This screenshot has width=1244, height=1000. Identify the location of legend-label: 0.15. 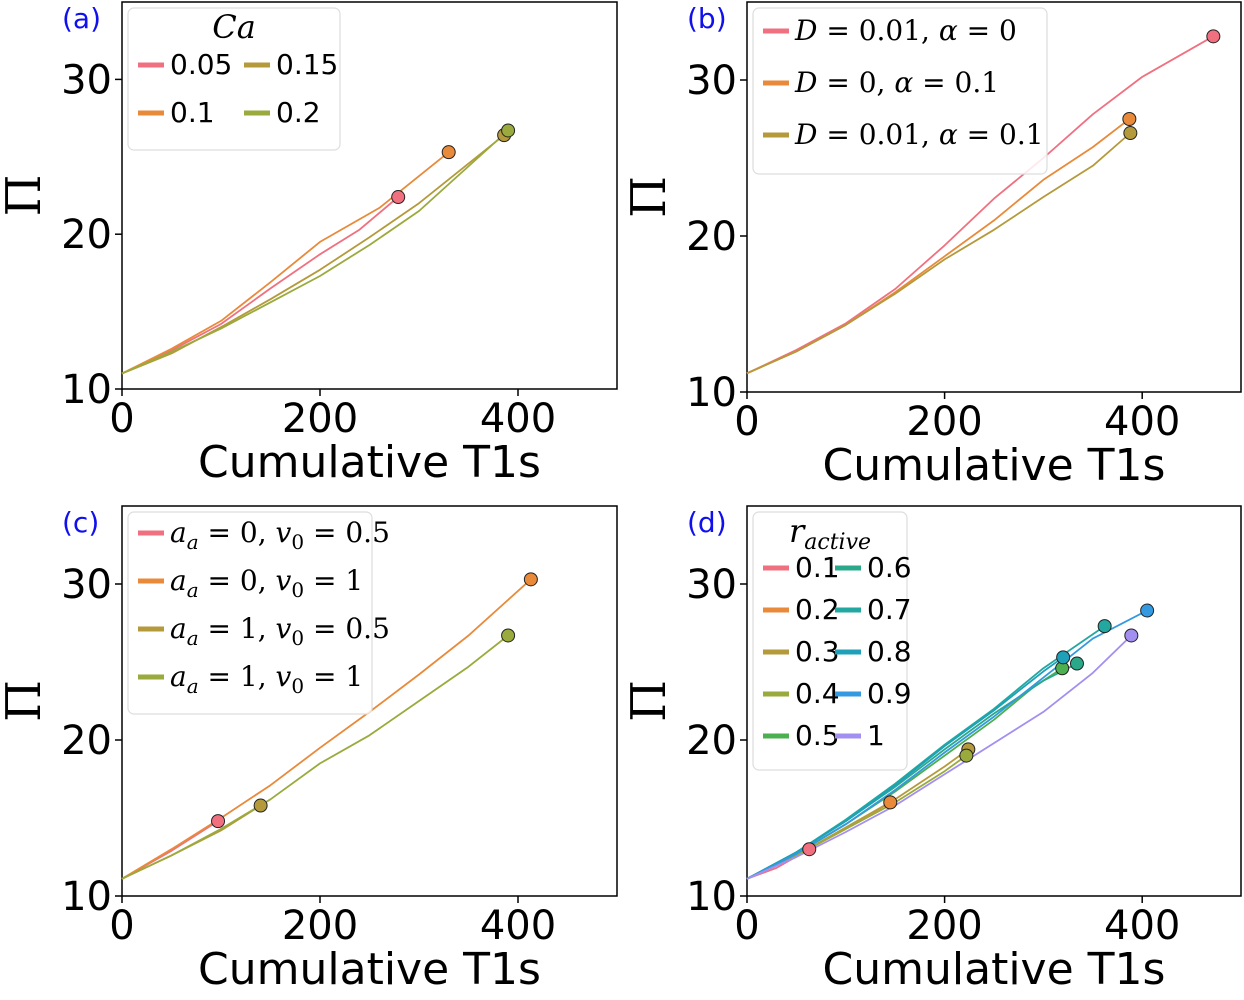
(307, 64).